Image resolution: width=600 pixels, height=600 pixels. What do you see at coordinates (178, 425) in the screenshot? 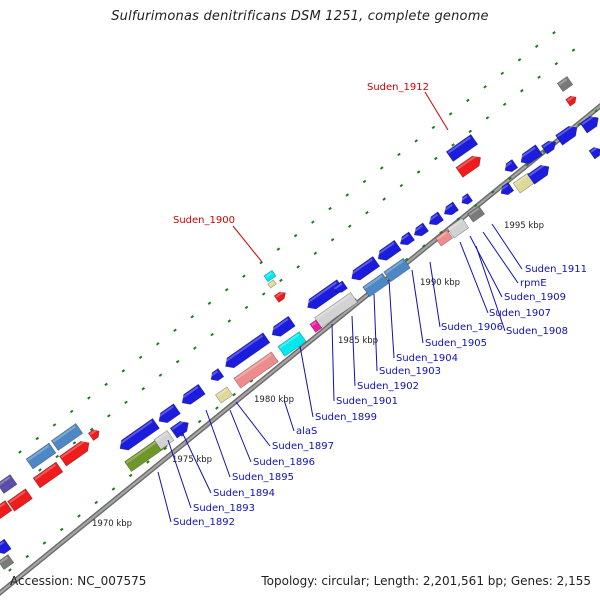
I see `gene-arrow-1893b-sheen` at bounding box center [178, 425].